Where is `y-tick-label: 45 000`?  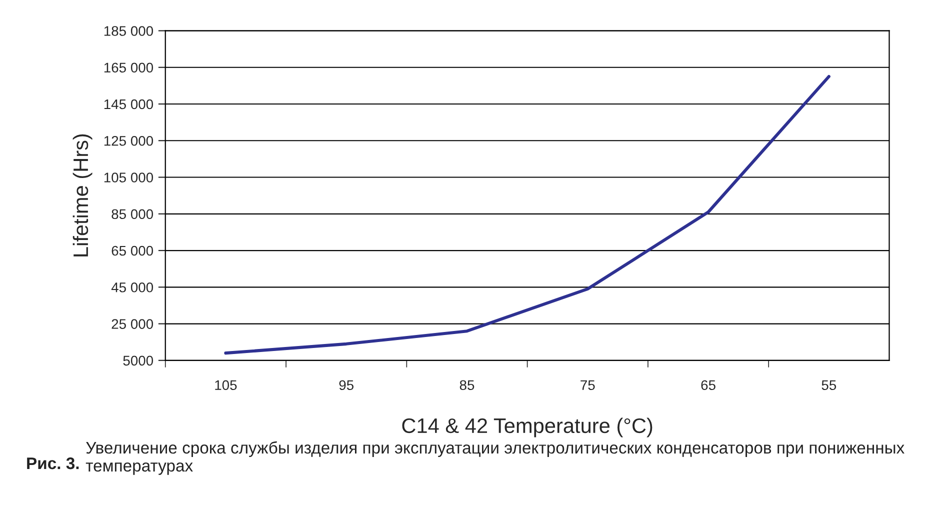
y-tick-label: 45 000 is located at coordinates (132, 287).